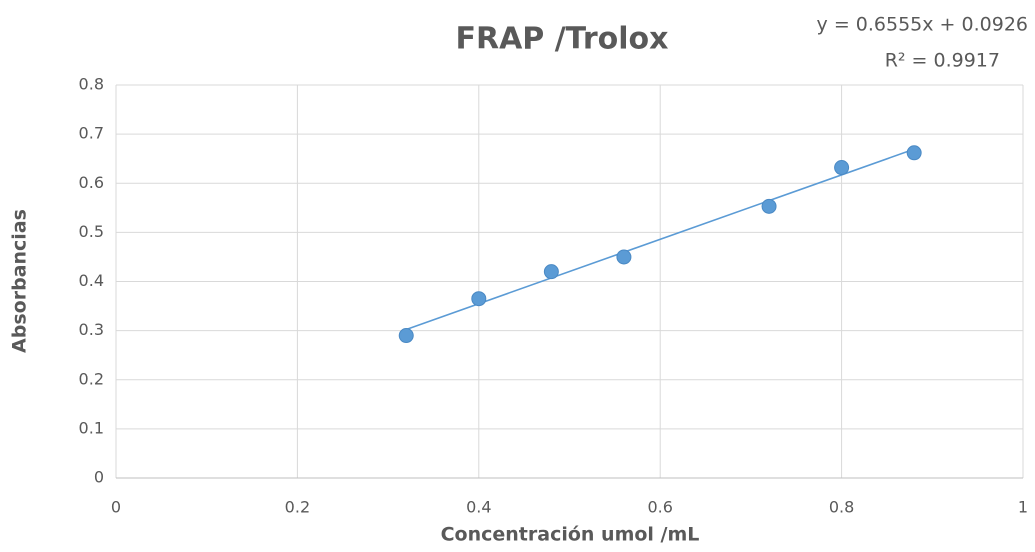 The width and height of the screenshot is (1035, 552). Describe the element at coordinates (841, 507) in the screenshot. I see `x-tick-label: 0.8` at that location.